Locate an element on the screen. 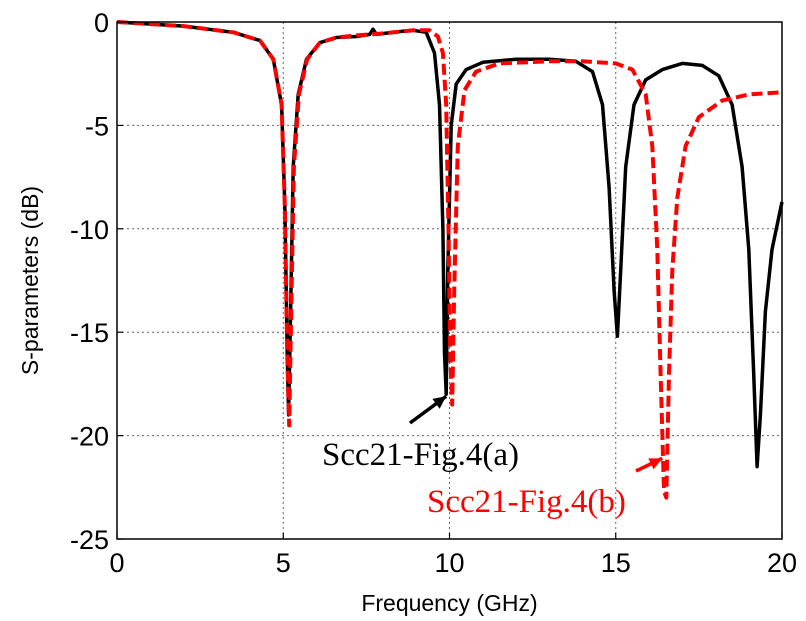 The width and height of the screenshot is (806, 621). x-tick-label: 0 is located at coordinates (116, 563).